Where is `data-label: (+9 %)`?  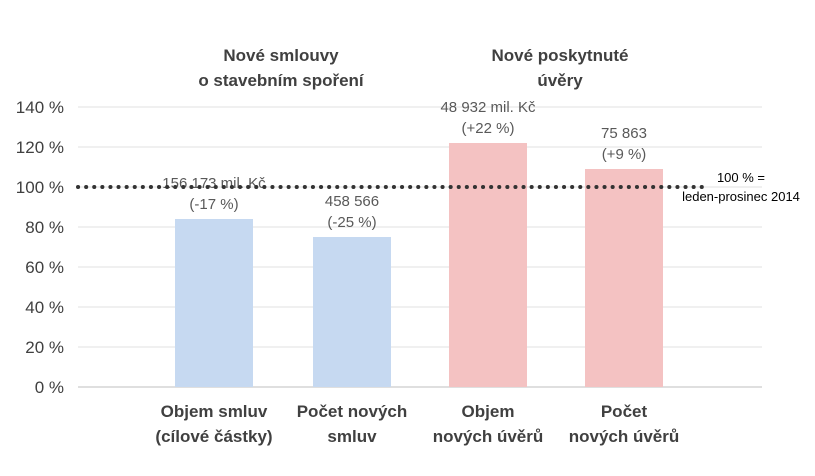
data-label: (+9 %) is located at coordinates (624, 154).